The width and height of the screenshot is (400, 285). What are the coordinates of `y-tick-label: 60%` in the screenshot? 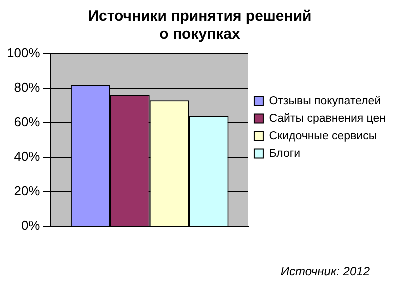 It's located at (27, 122).